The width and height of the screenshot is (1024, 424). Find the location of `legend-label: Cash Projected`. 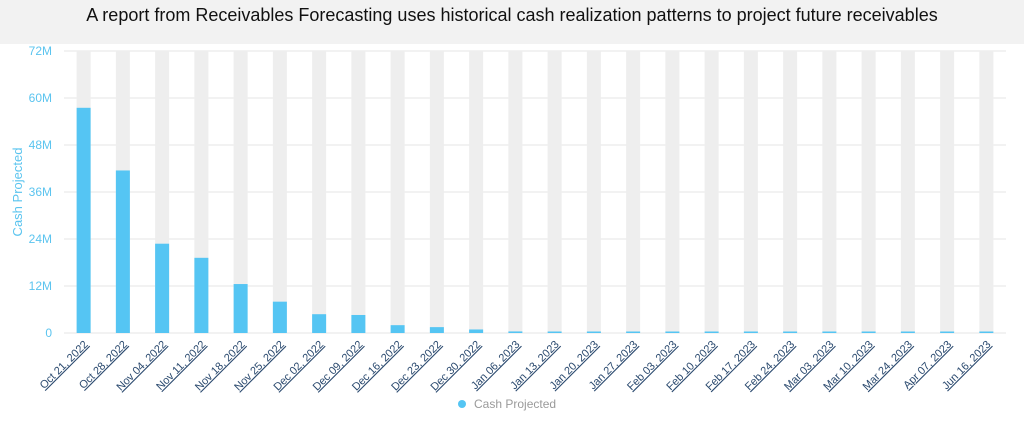

legend-label: Cash Projected is located at coordinates (515, 404).